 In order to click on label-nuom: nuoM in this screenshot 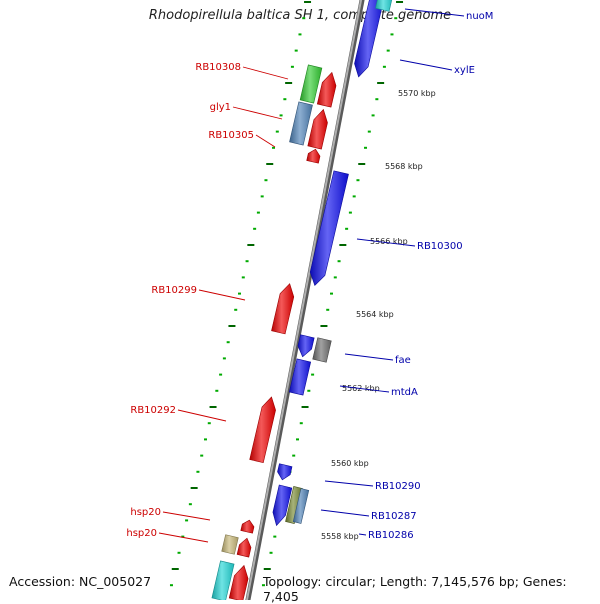, I will do `click(479, 16)`.